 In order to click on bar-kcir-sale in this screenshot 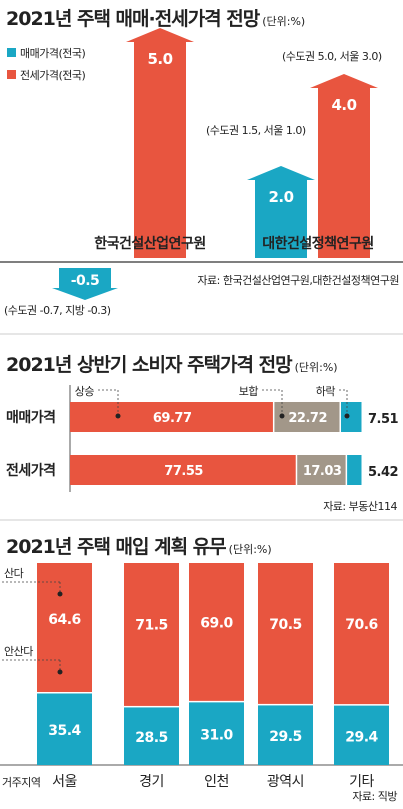, I will do `click(85, 284)`.